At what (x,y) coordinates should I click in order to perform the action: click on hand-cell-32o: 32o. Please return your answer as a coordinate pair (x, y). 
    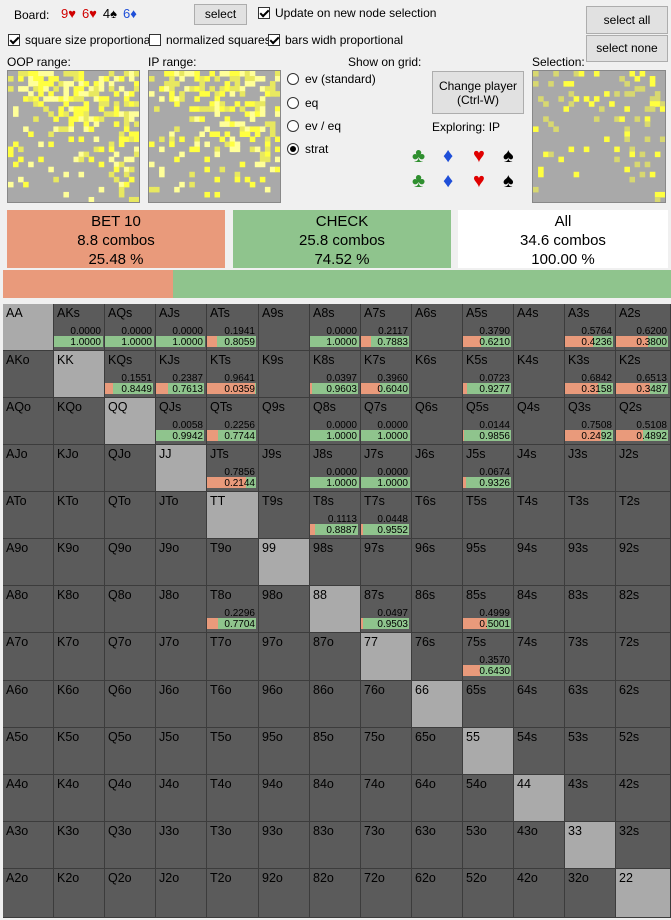
    Looking at the image, I should click on (590, 893).